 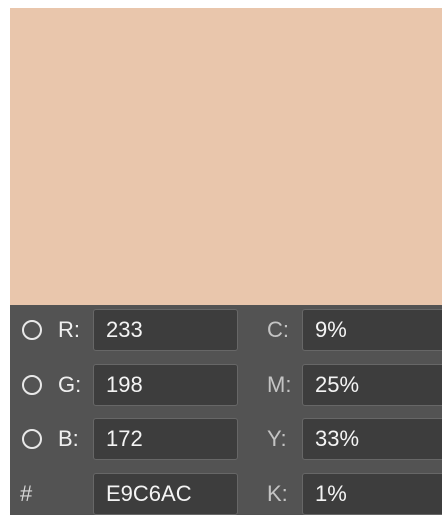 What do you see at coordinates (26, 493) in the screenshot?
I see `hex-label: #` at bounding box center [26, 493].